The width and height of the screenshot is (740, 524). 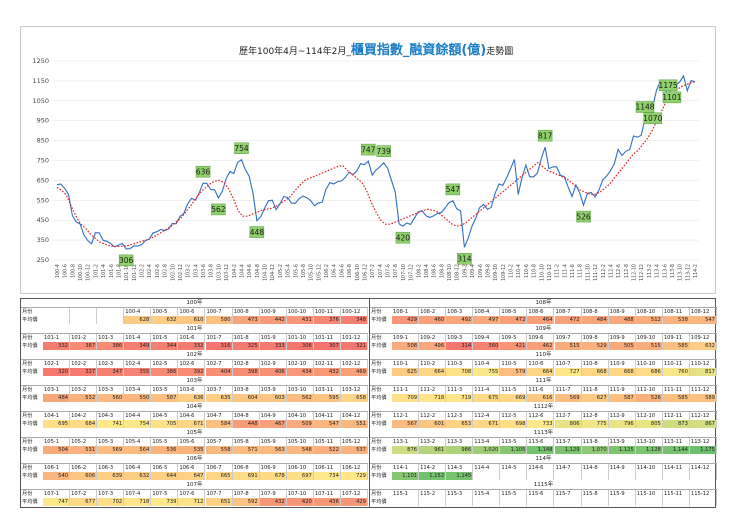 I want to click on value-cell: 531, so click(x=84, y=450).